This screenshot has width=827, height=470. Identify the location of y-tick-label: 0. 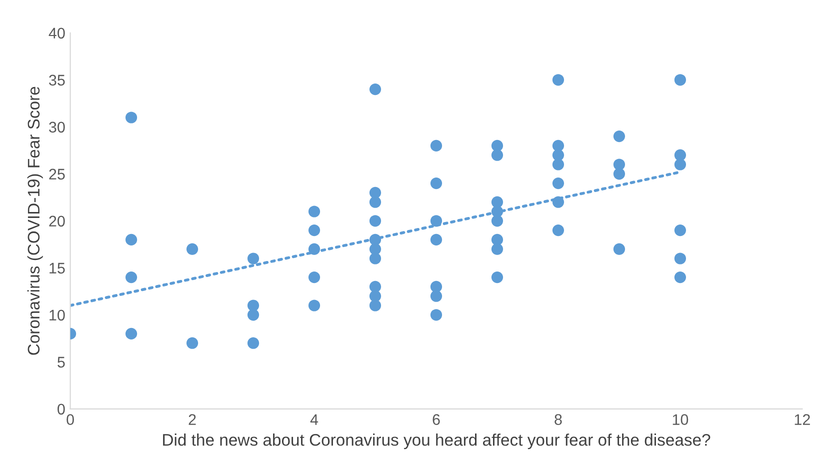
(61, 409).